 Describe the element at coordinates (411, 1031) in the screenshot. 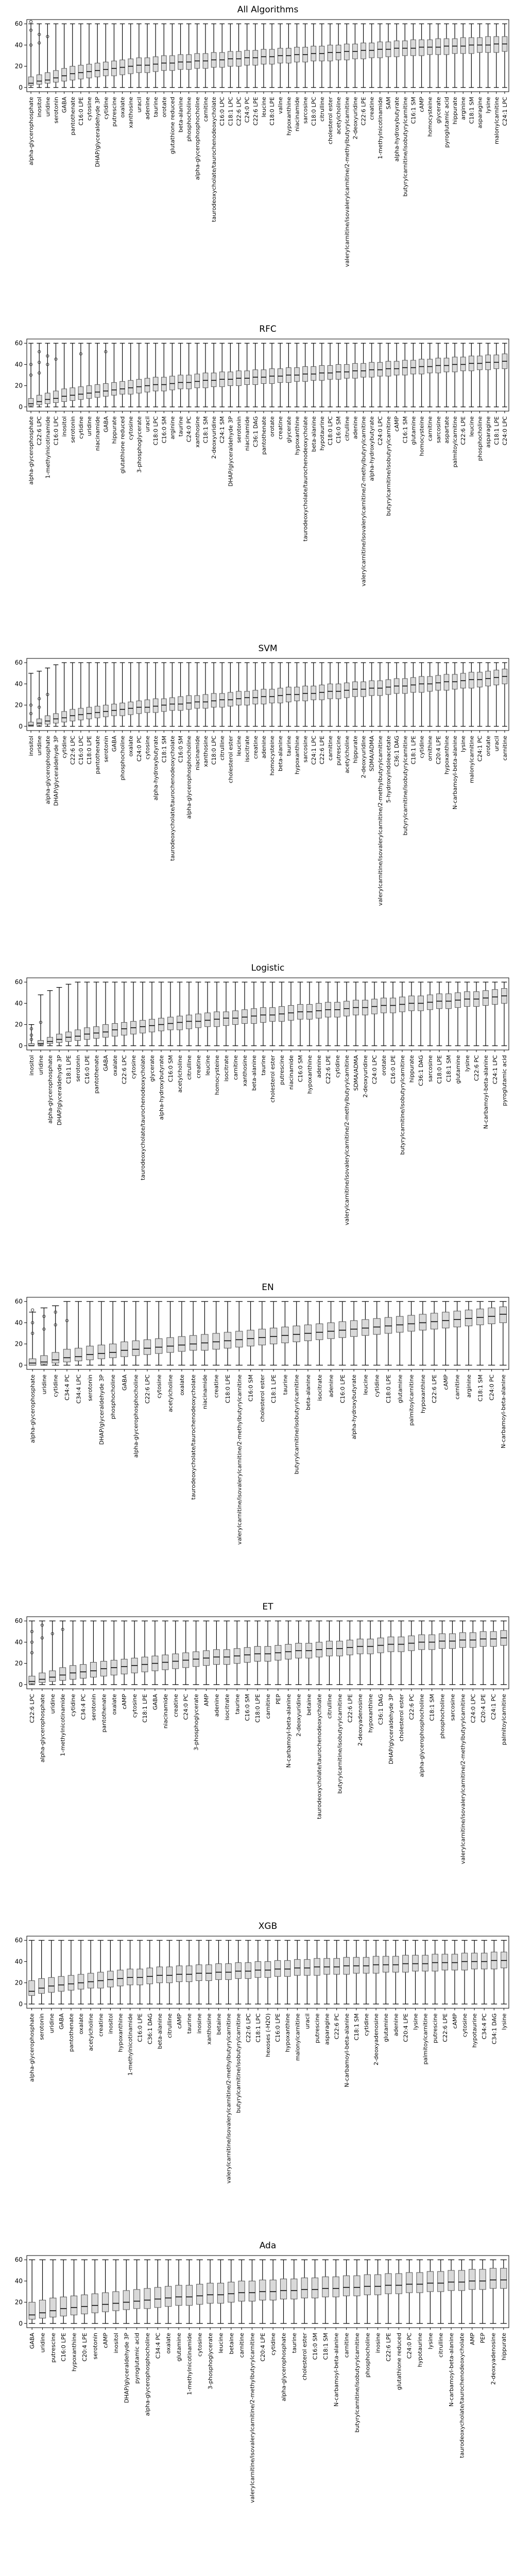

I see `box-42: hippurate` at that location.